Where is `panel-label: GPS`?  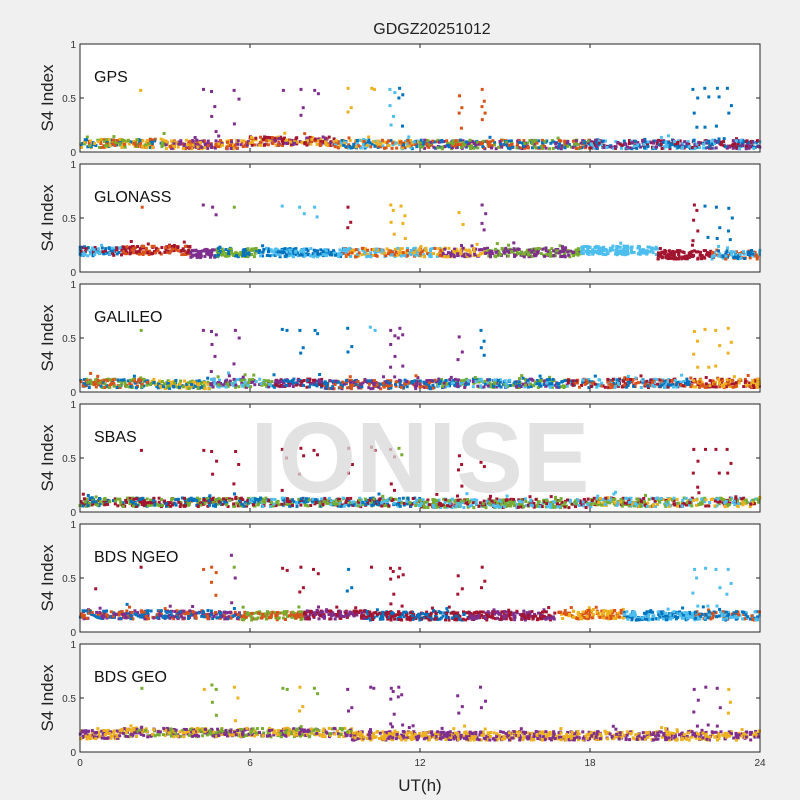 panel-label: GPS is located at coordinates (111, 77).